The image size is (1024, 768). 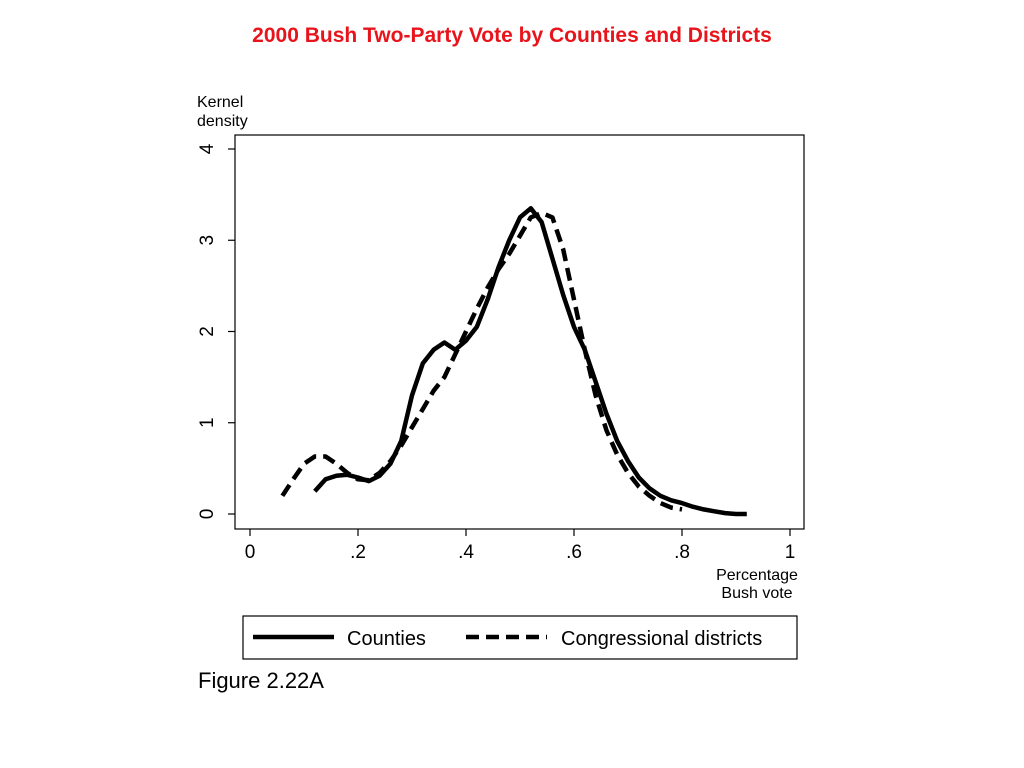 I want to click on y-axis-label-line: density, so click(x=222, y=121).